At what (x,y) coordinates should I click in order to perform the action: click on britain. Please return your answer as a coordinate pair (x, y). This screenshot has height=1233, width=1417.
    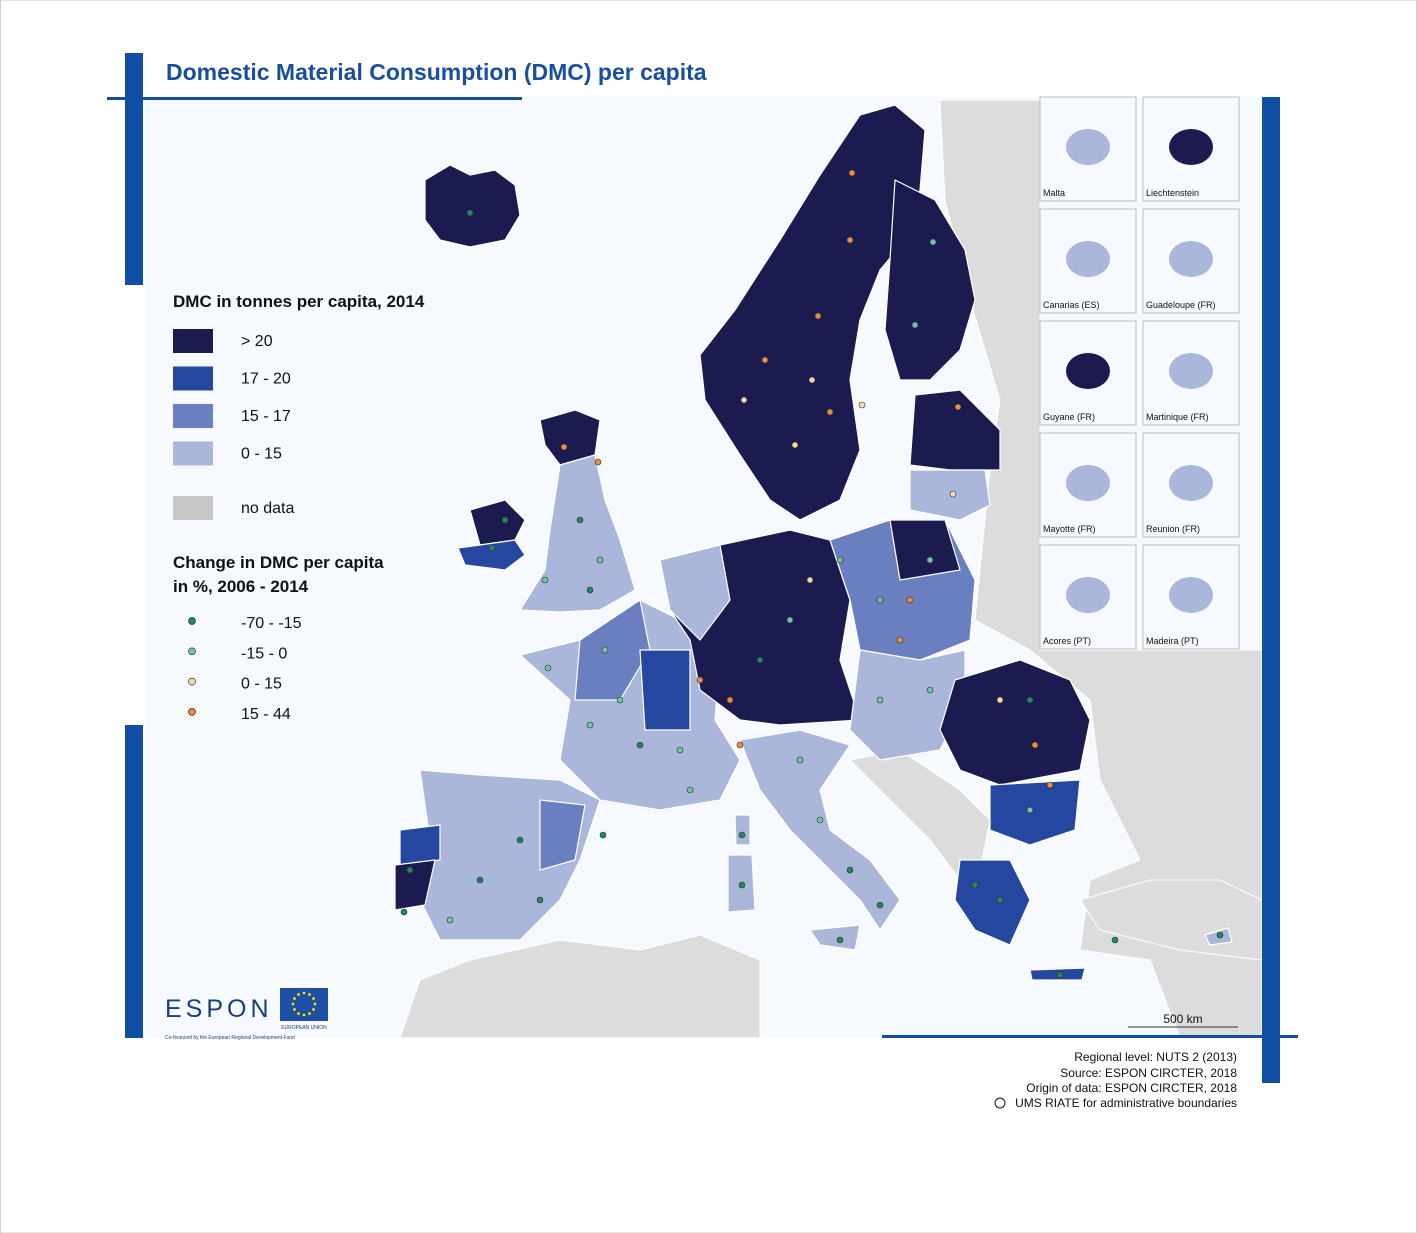
    Looking at the image, I should click on (577, 533).